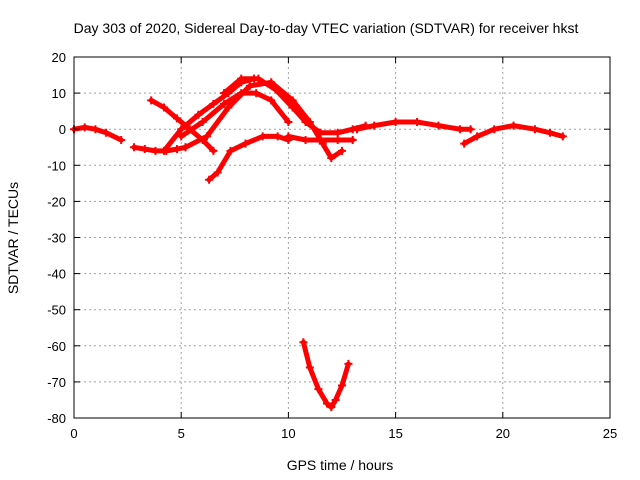 Image resolution: width=640 pixels, height=480 pixels. What do you see at coordinates (395, 433) in the screenshot?
I see `x-tick-label: 15` at bounding box center [395, 433].